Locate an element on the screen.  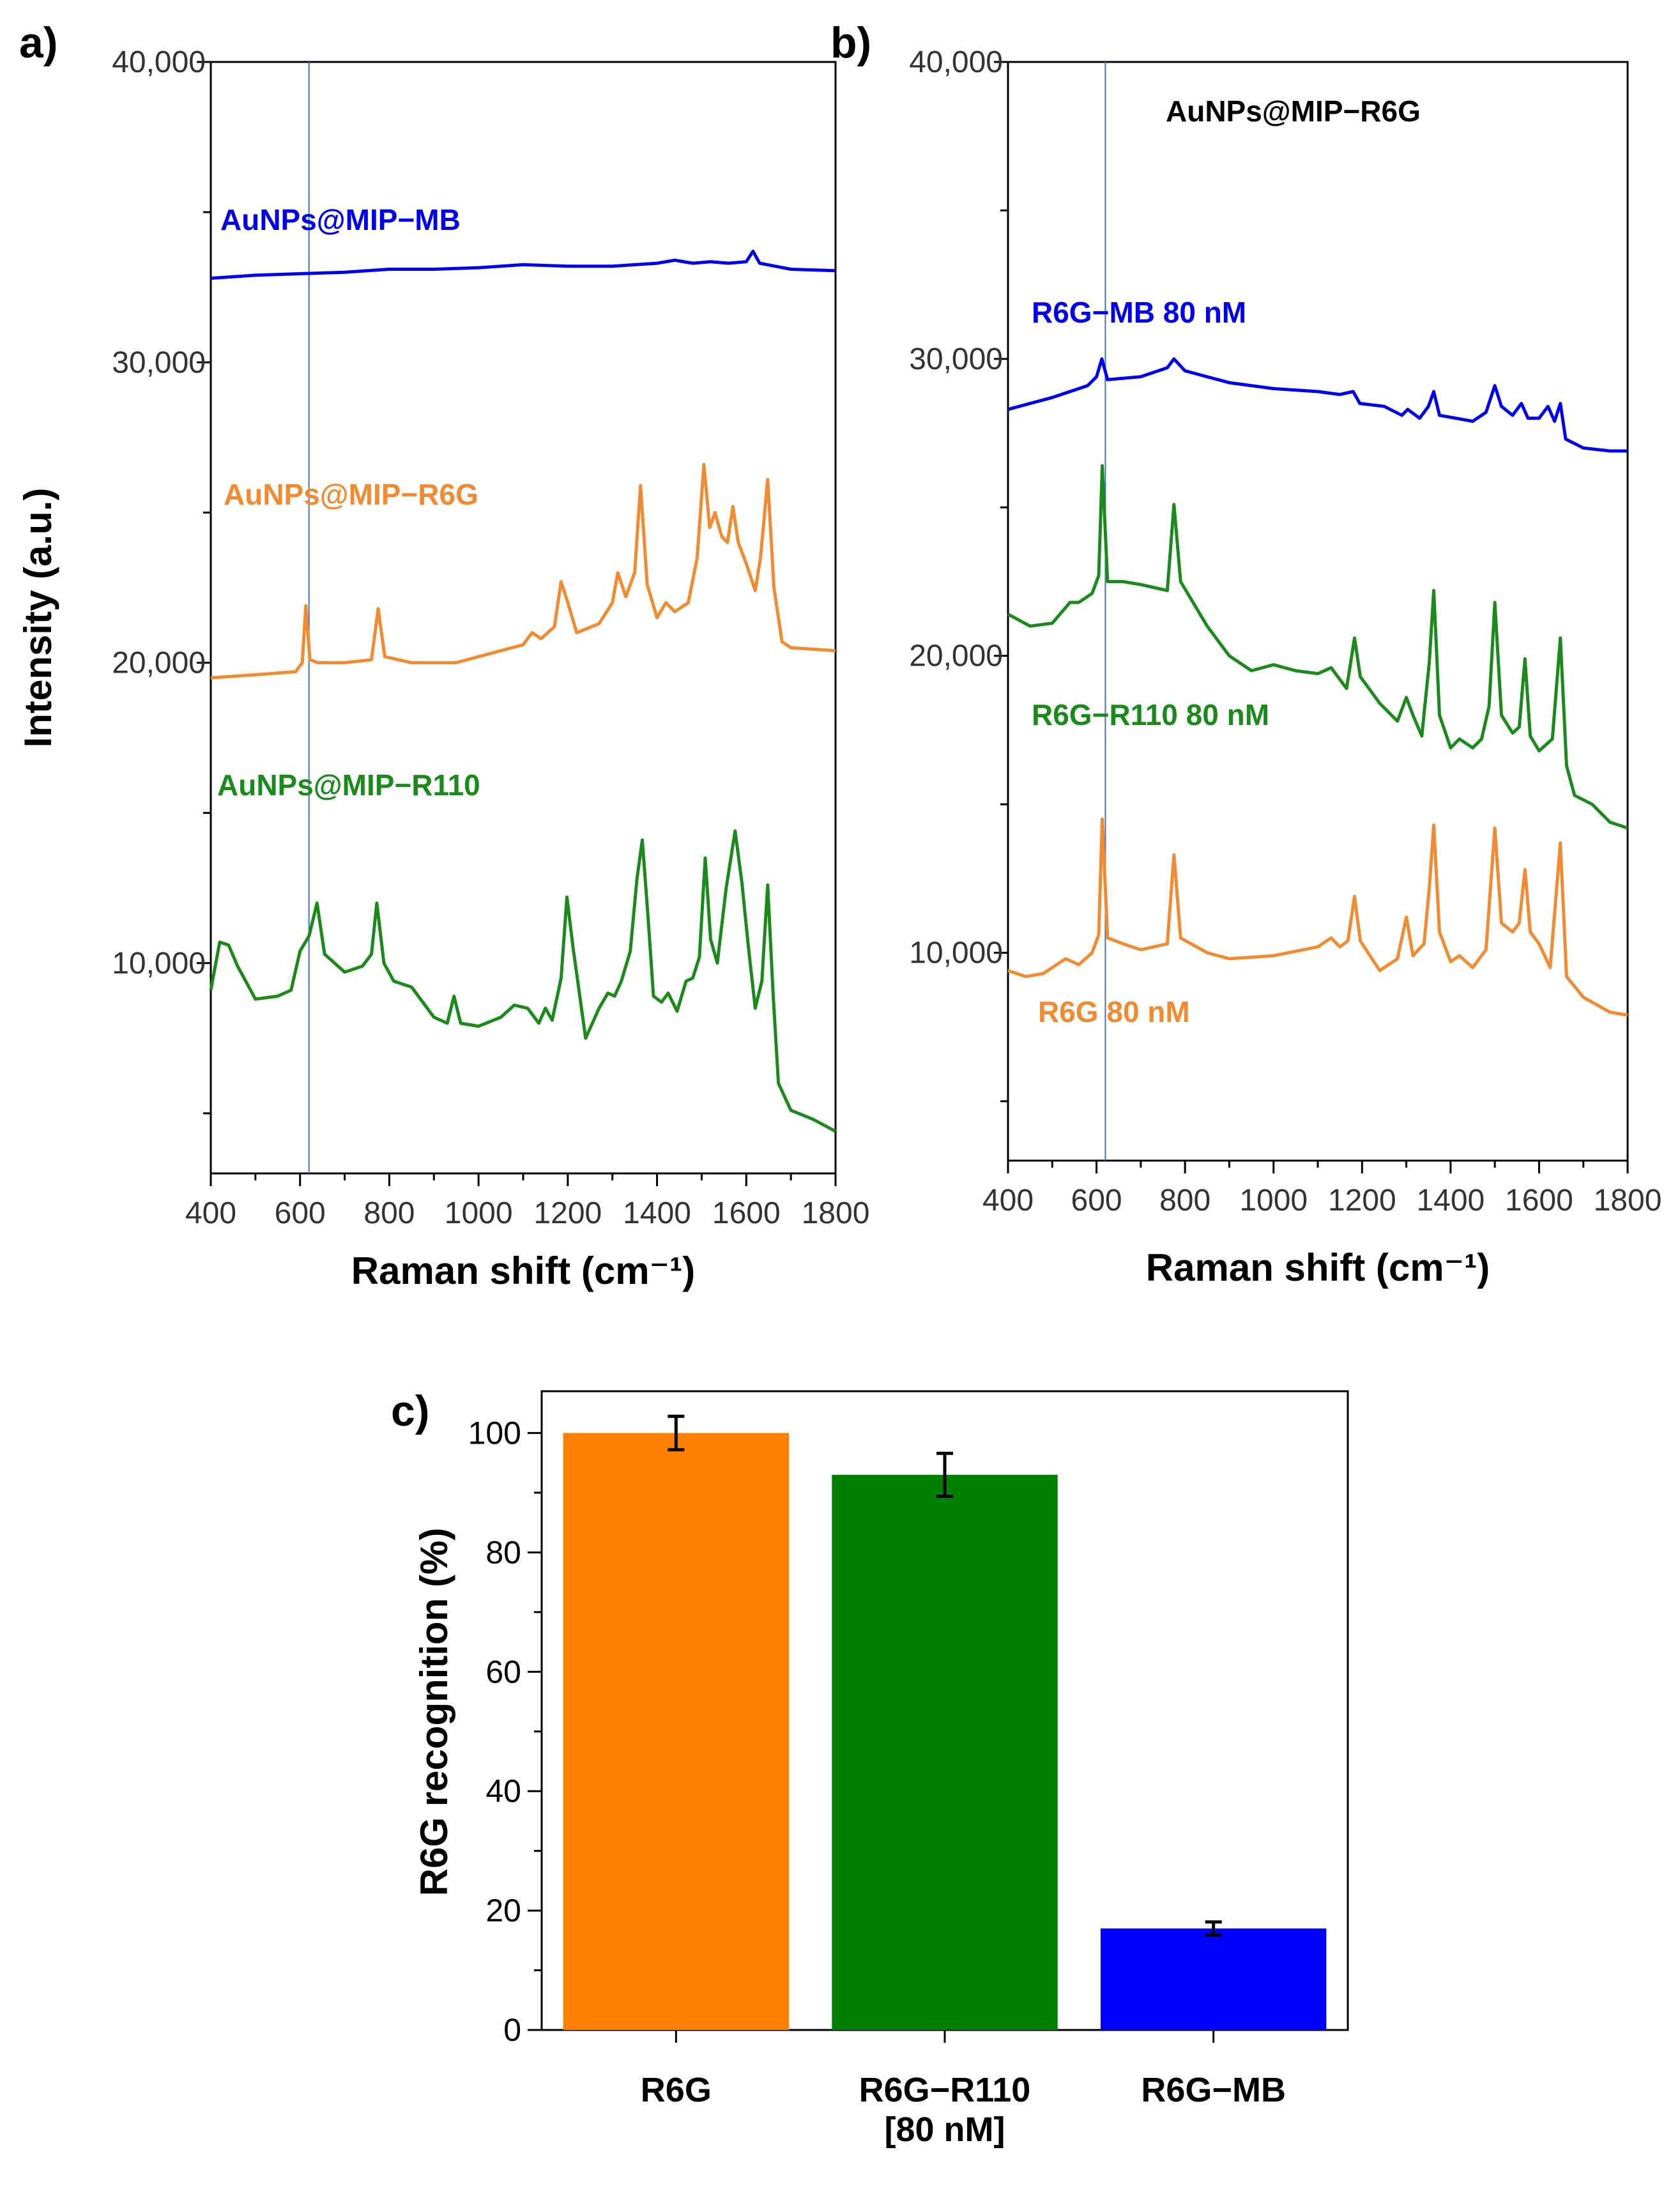
panel-b-y-tick-label: 10,000 is located at coordinates (956, 953).